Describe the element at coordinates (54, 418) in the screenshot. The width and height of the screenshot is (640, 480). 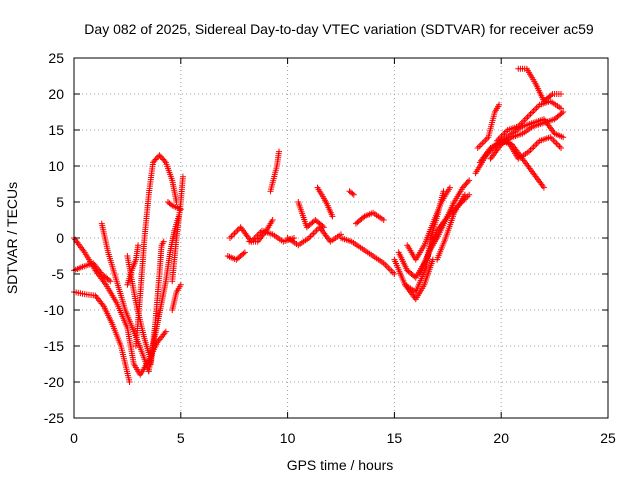
I see `y-tick-label: -25` at that location.